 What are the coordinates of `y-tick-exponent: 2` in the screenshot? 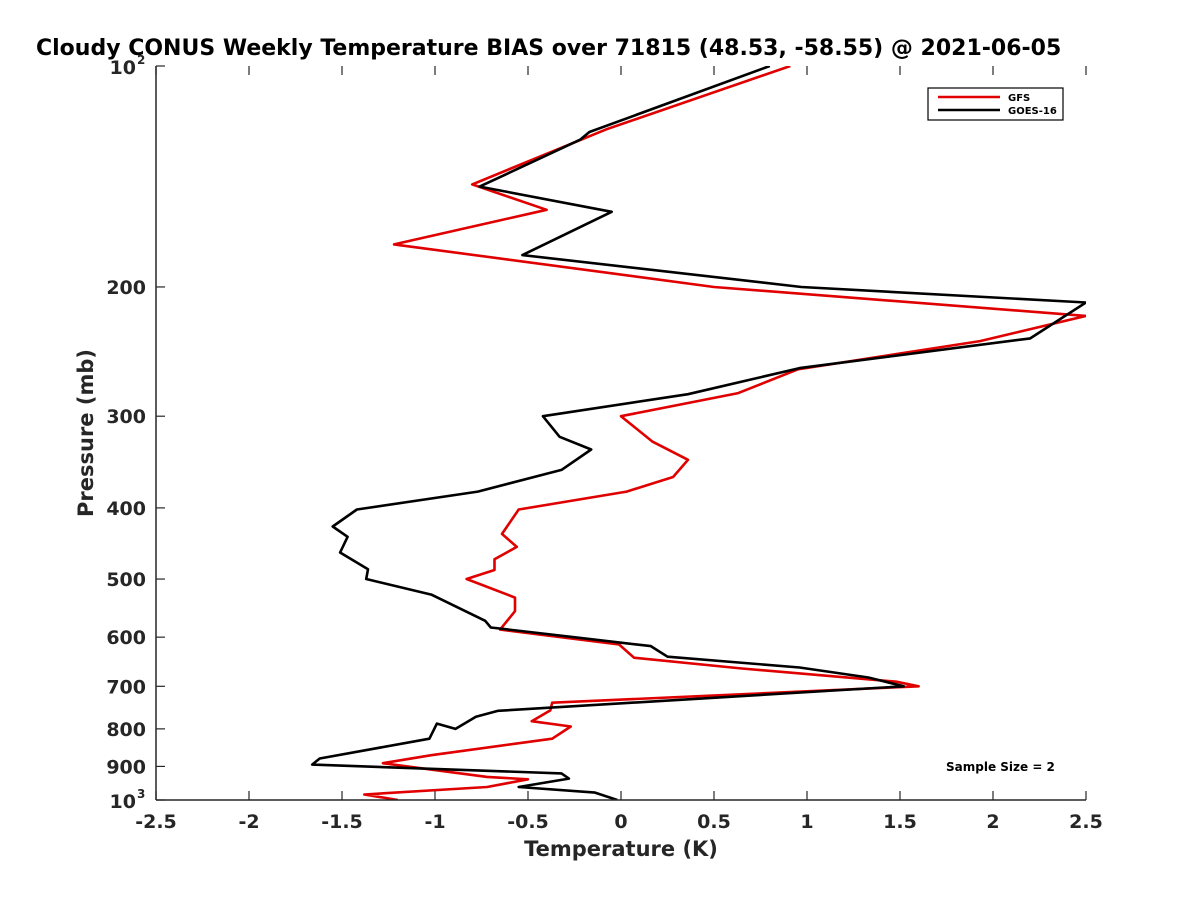 It's located at (141, 60).